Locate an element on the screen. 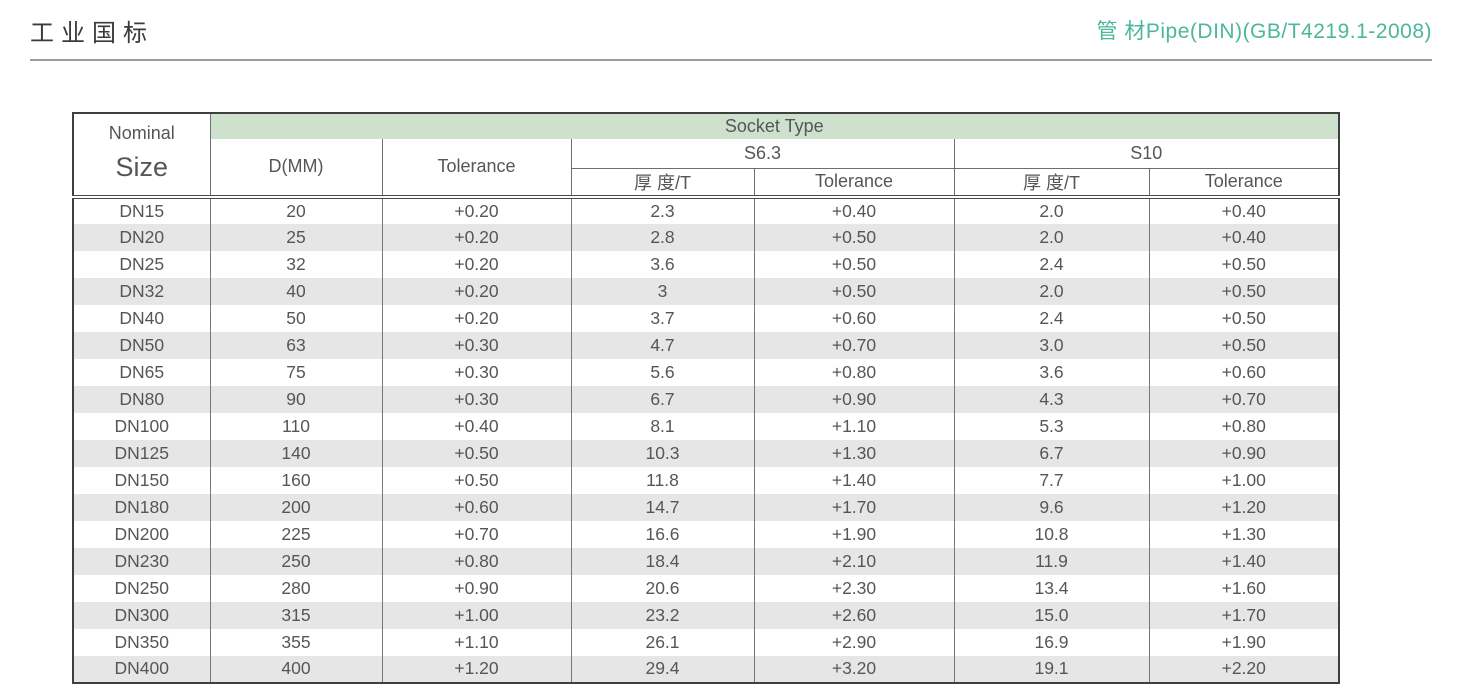 This screenshot has height=692, width=1460. table-cell: 11.9 is located at coordinates (1051, 561).